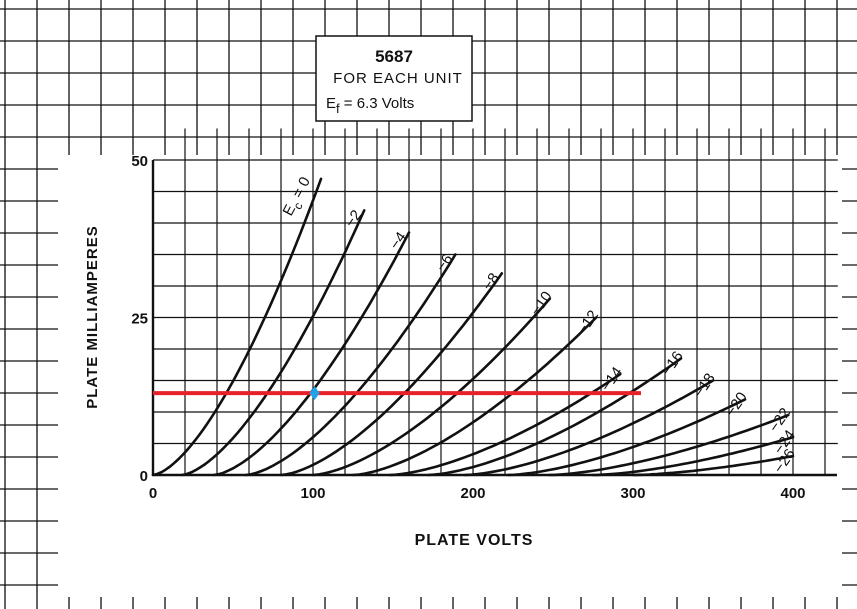 Image resolution: width=857 pixels, height=609 pixels. I want to click on title-box: 5687 FOR EACH UNIT Ef = 6.3 Volts, so click(394, 78).